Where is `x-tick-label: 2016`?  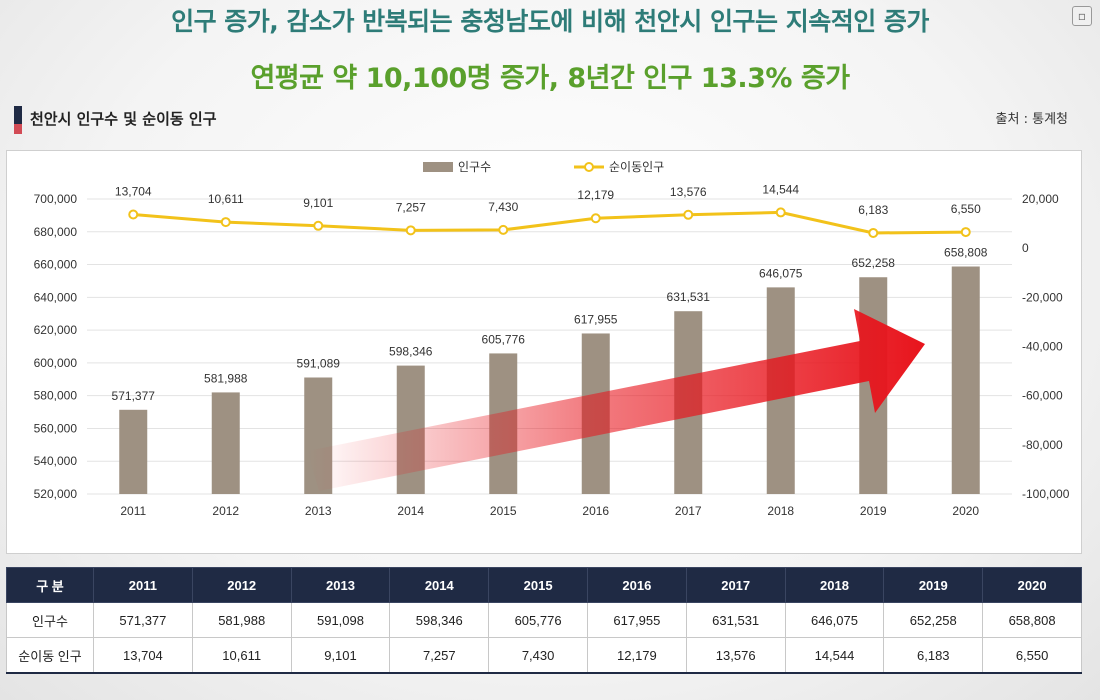
x-tick-label: 2016 is located at coordinates (595, 511).